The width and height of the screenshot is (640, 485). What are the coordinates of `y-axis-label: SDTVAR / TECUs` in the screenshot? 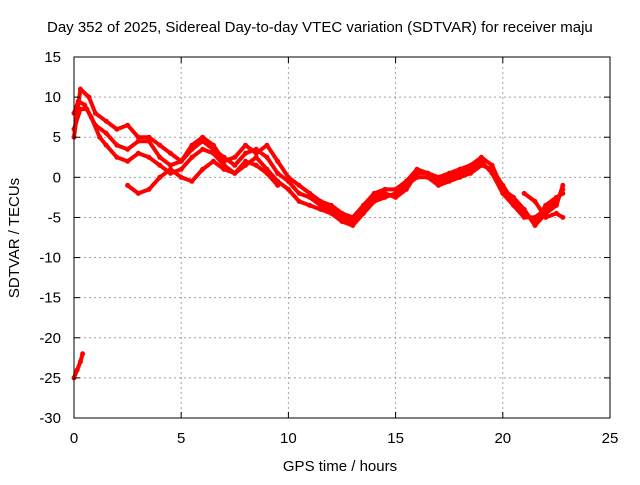 It's located at (14, 238).